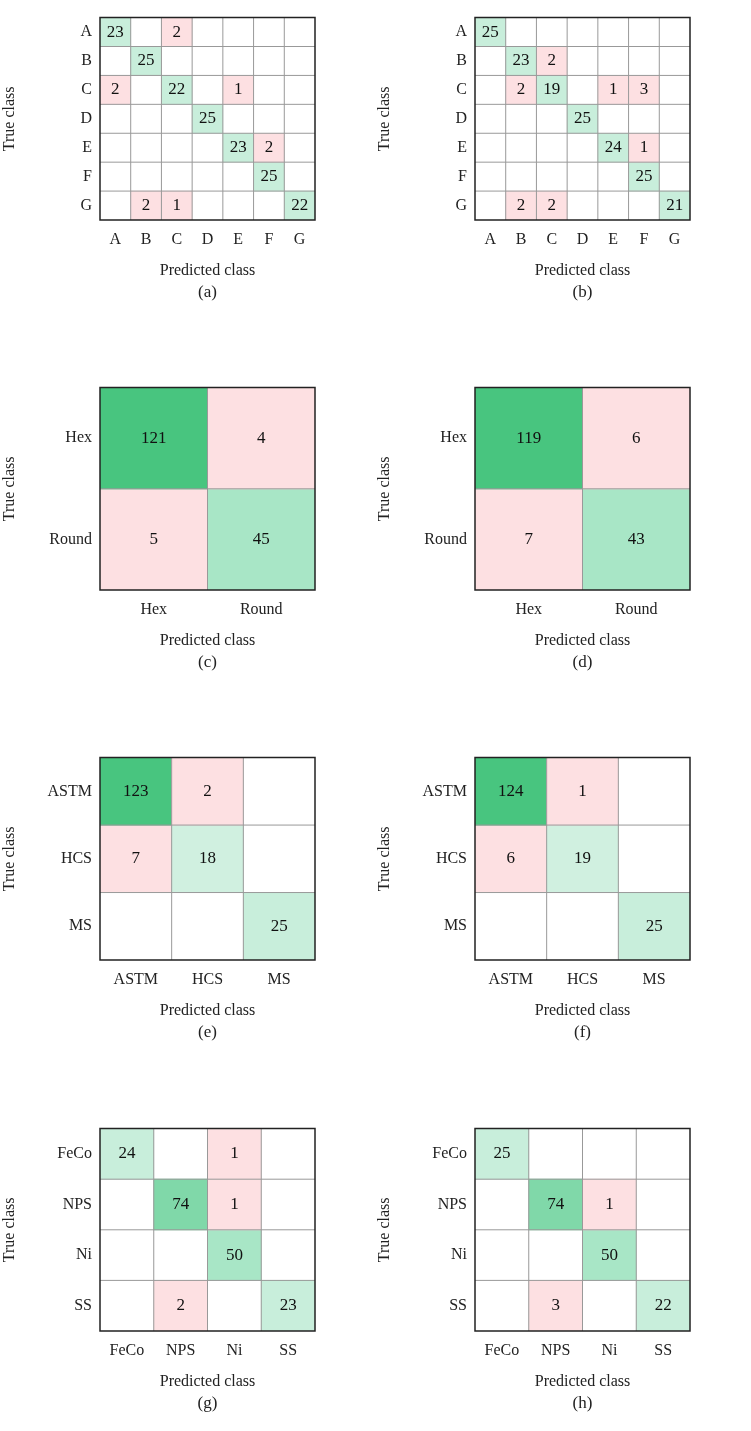 Image resolution: width=751 pixels, height=1431 pixels. What do you see at coordinates (136, 858) in the screenshot?
I see `data-label: 7` at bounding box center [136, 858].